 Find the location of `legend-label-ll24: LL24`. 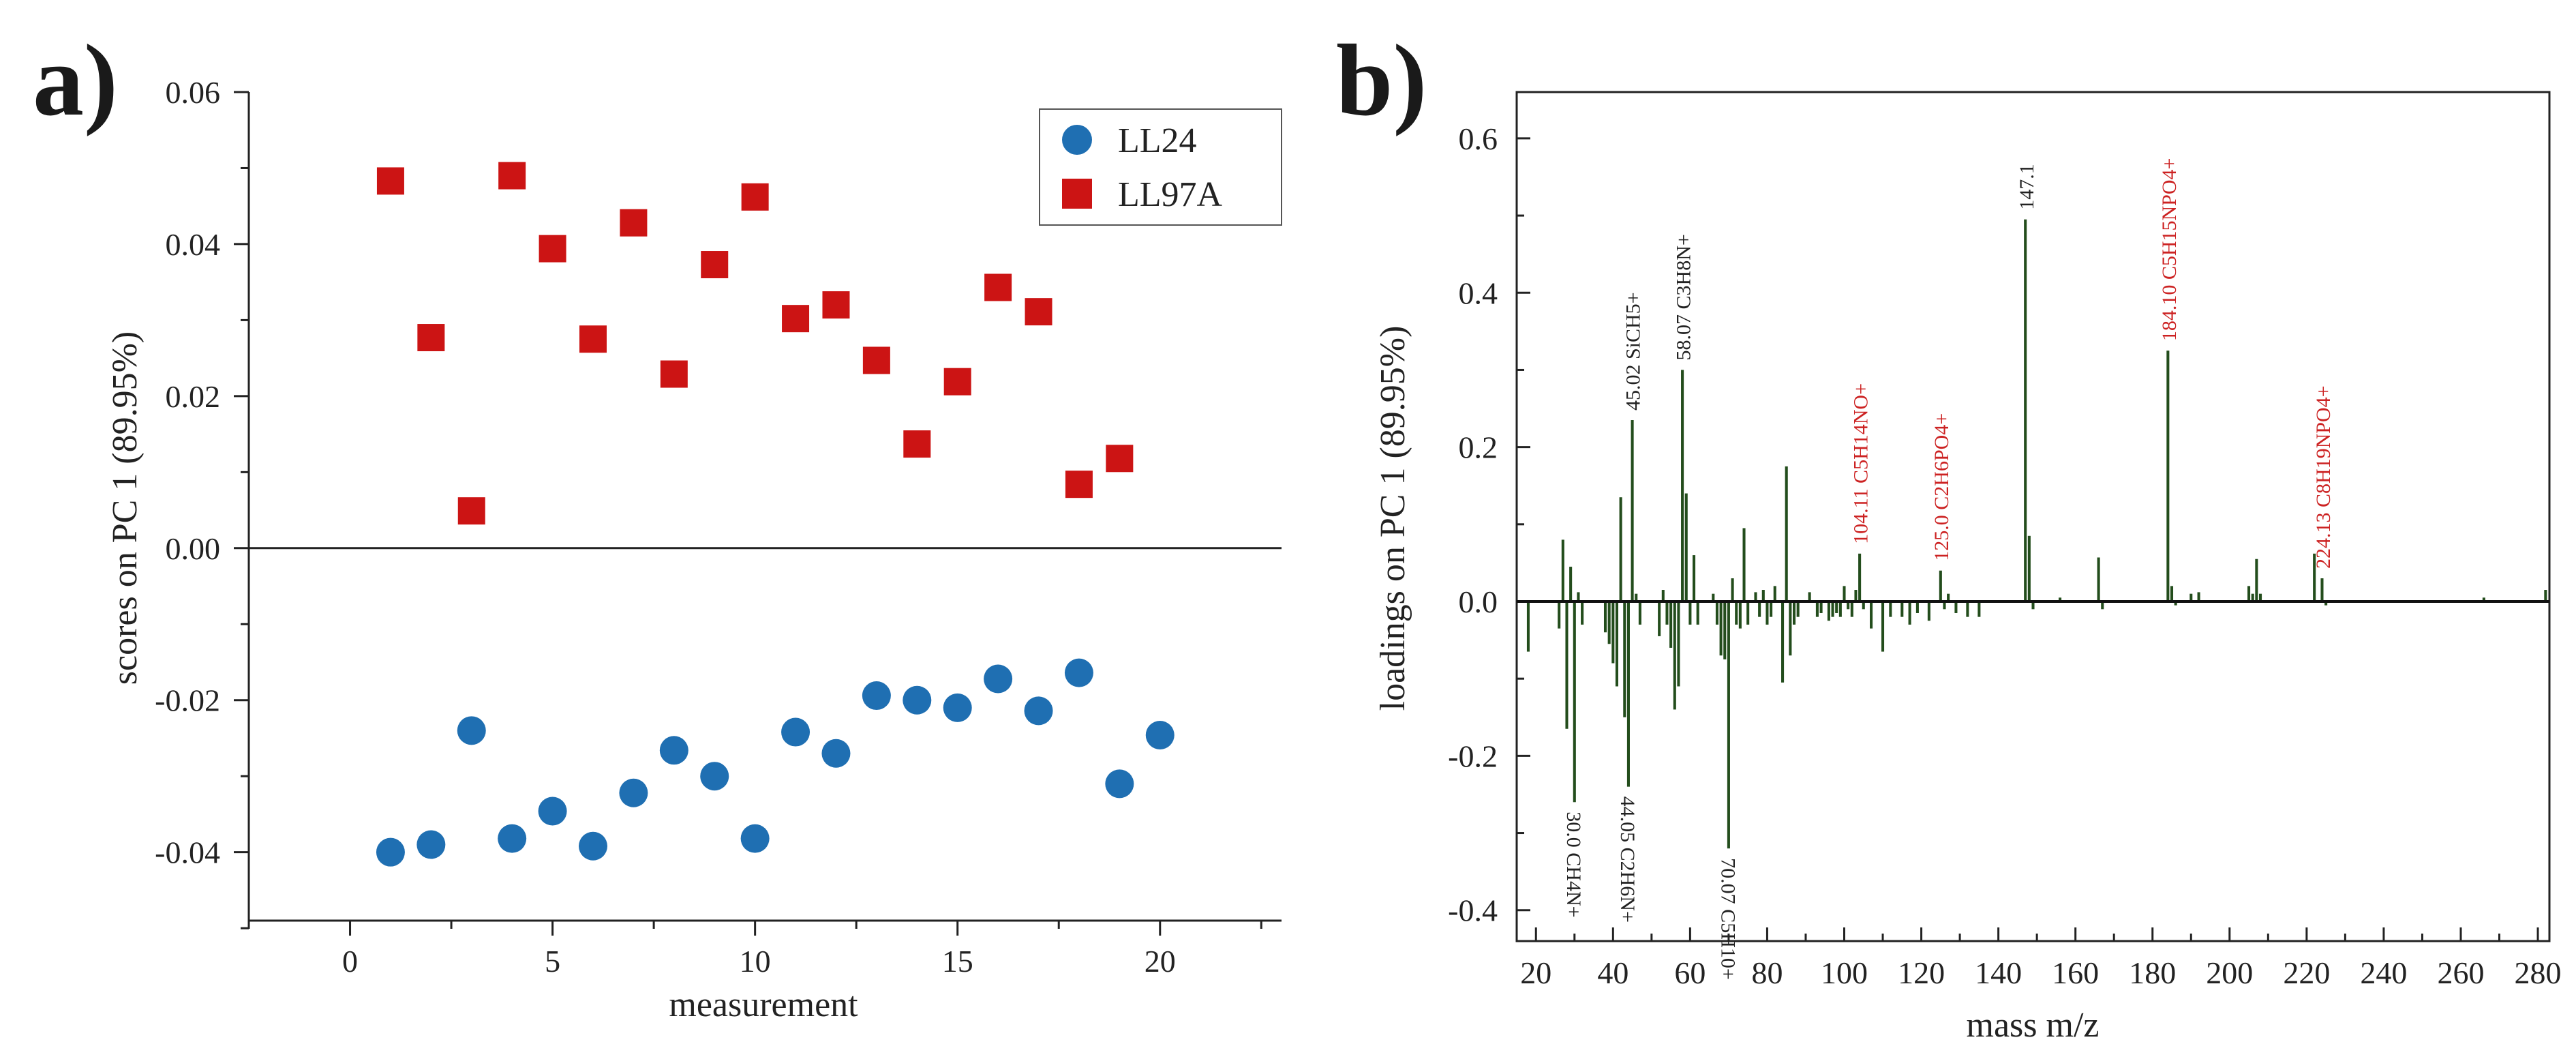

legend-label-ll24: LL24 is located at coordinates (1158, 140).